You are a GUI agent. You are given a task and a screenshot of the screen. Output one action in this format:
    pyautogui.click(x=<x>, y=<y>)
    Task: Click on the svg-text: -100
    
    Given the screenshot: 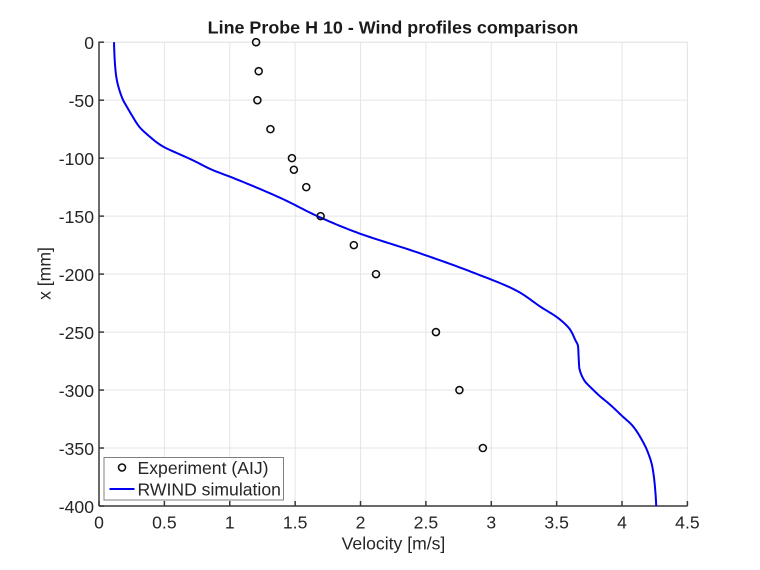 What is the action you would take?
    pyautogui.click(x=76, y=159)
    